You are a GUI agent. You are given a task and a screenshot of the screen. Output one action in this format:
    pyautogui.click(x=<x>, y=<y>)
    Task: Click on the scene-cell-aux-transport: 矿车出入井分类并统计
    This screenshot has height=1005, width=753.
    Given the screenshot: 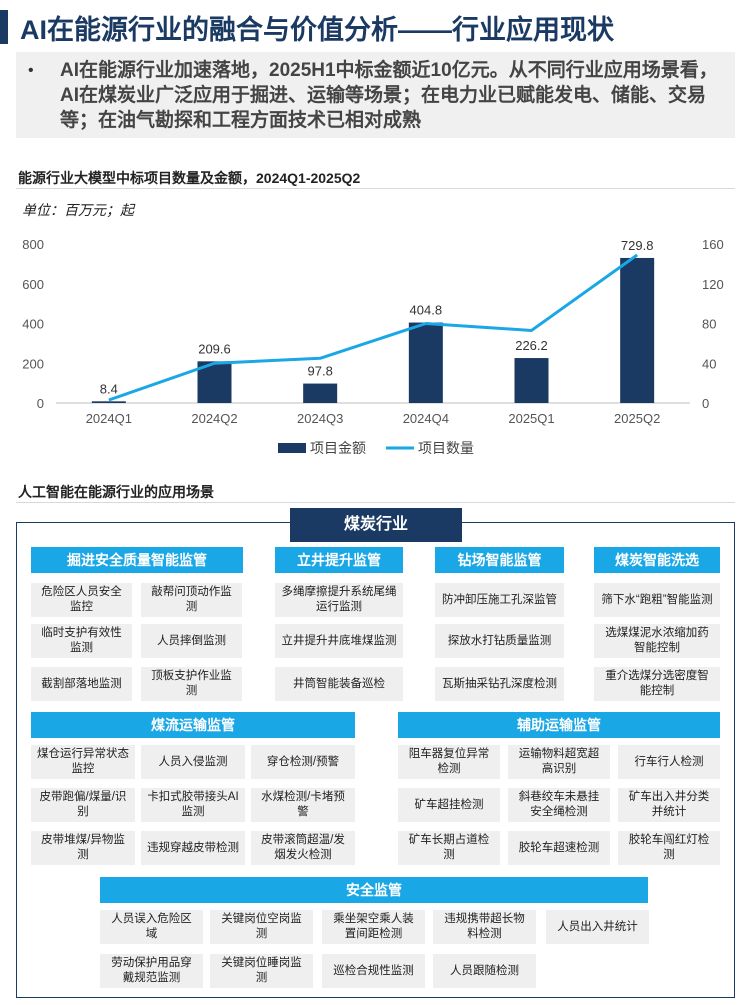 What is the action you would take?
    pyautogui.click(x=669, y=805)
    